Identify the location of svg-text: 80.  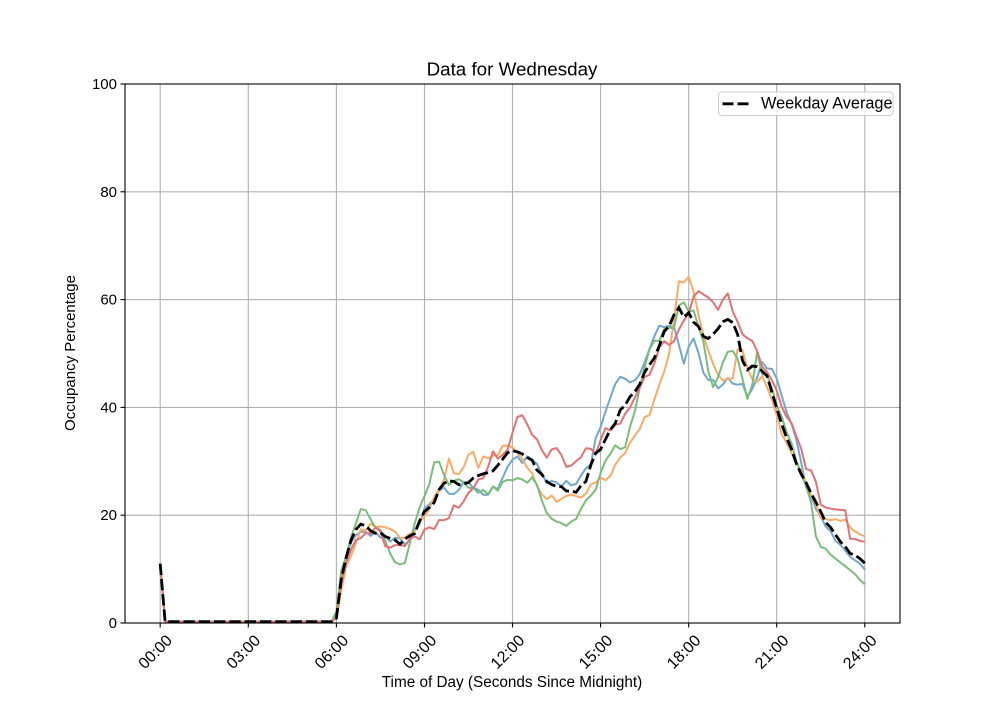
(108, 192).